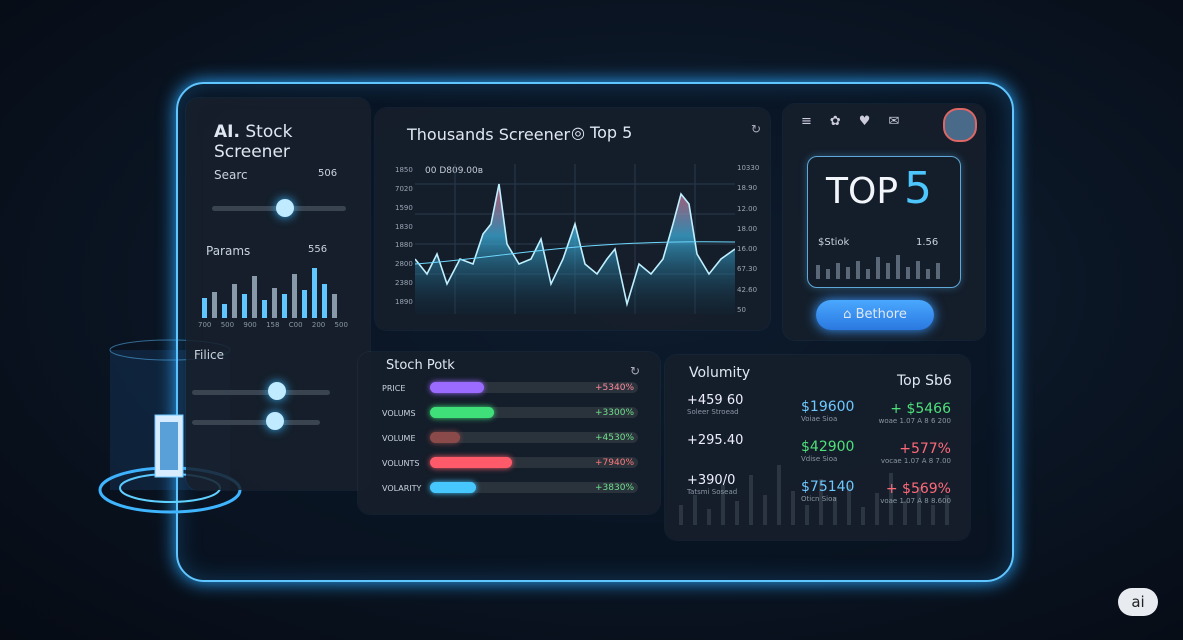 Image resolution: width=1183 pixels, height=640 pixels. I want to click on vol-item: + $5466 woae 1.07 A 8 6 200, so click(906, 421).